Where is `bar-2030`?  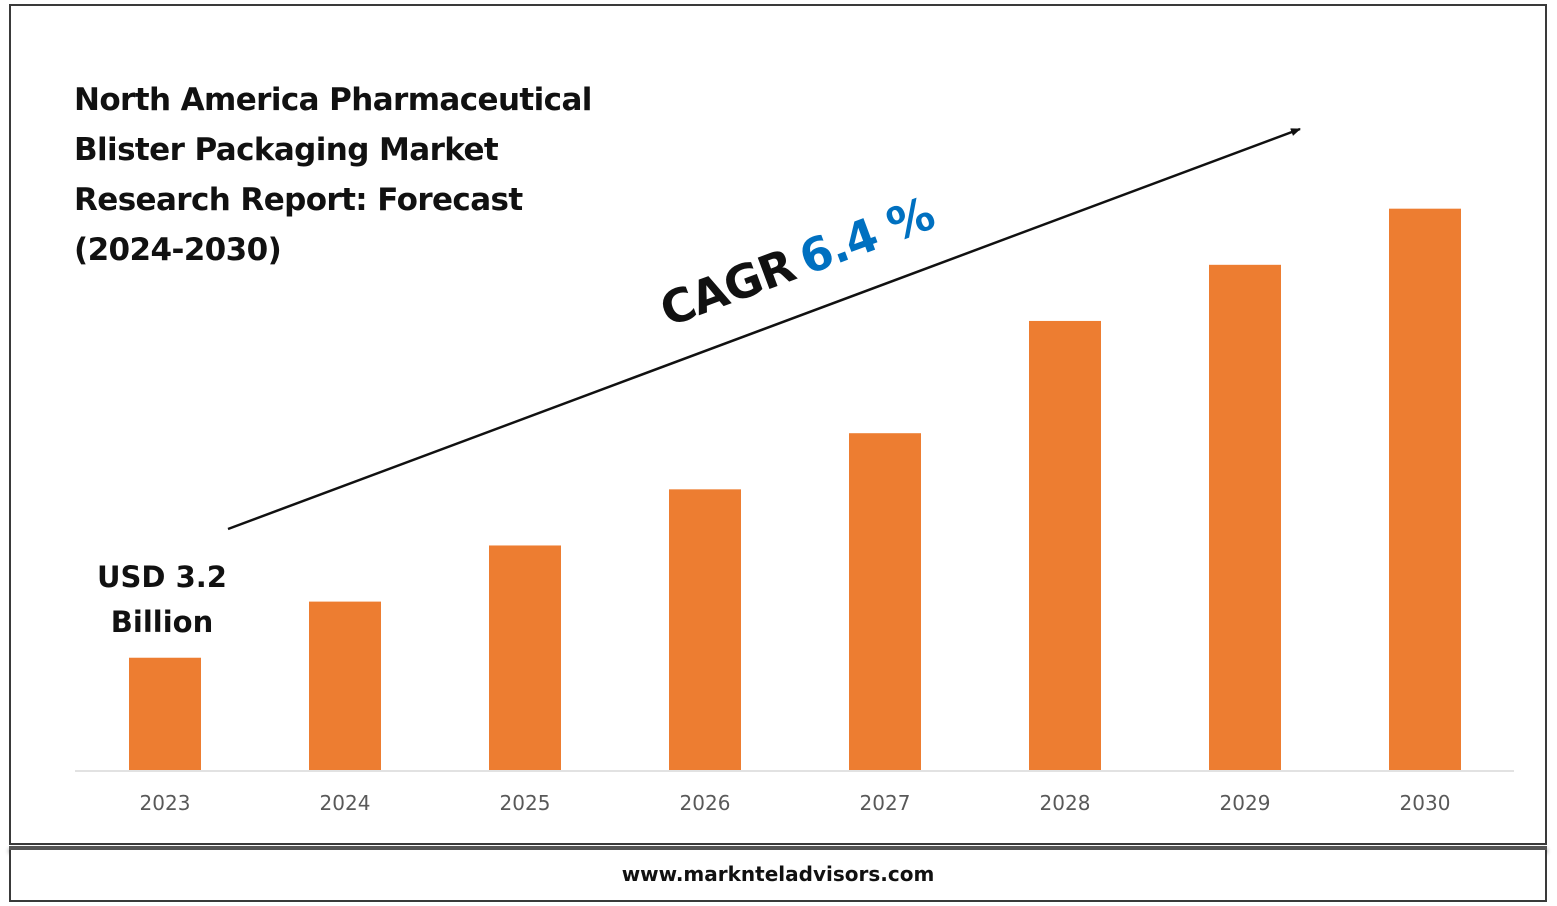
bar-2030 is located at coordinates (1425, 489).